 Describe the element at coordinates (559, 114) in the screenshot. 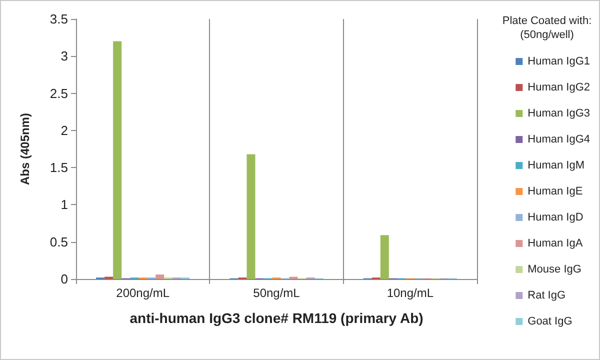

I see `legend-label: Human IgG3` at that location.